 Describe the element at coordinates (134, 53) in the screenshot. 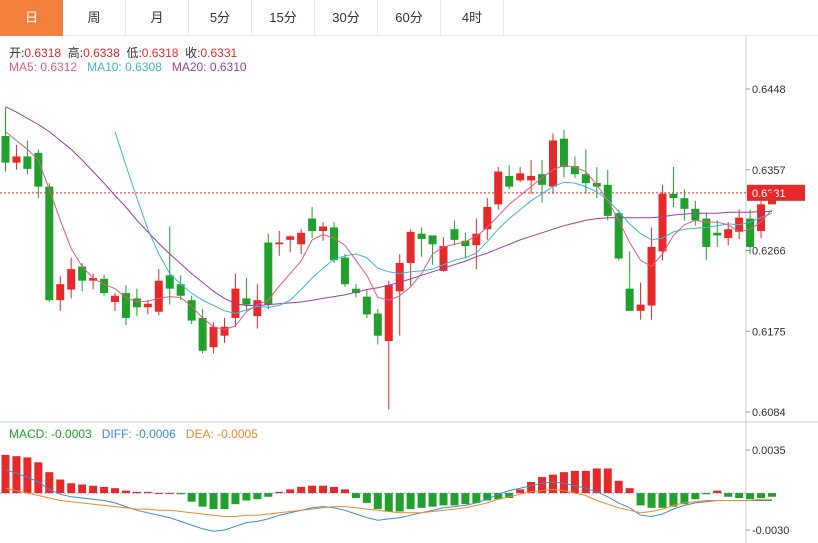

I see `low-label: 低:` at that location.